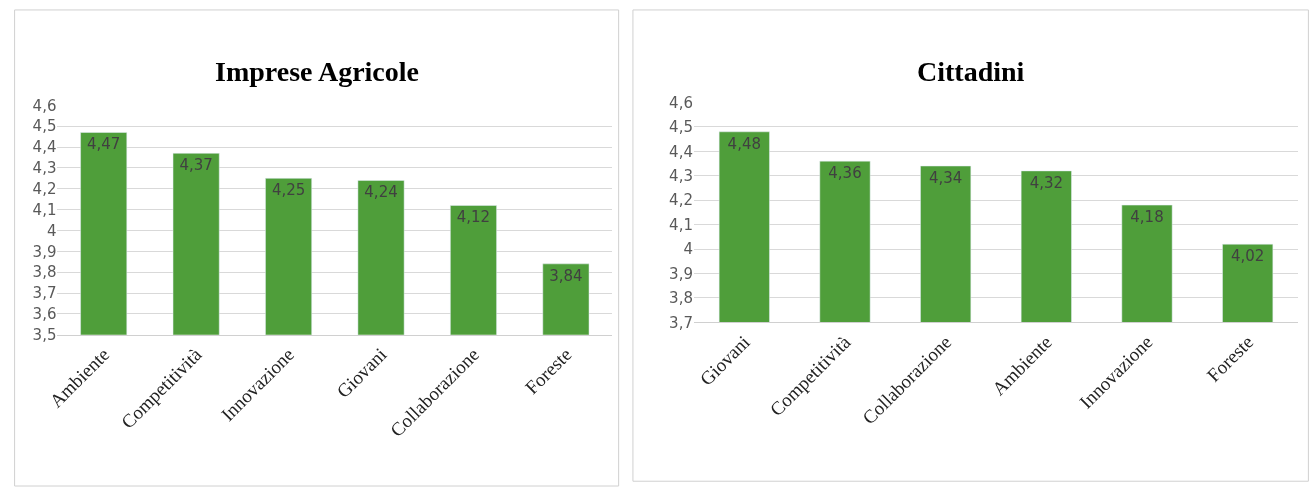 The width and height of the screenshot is (1311, 495). I want to click on data-label: 4,32, so click(1046, 182).